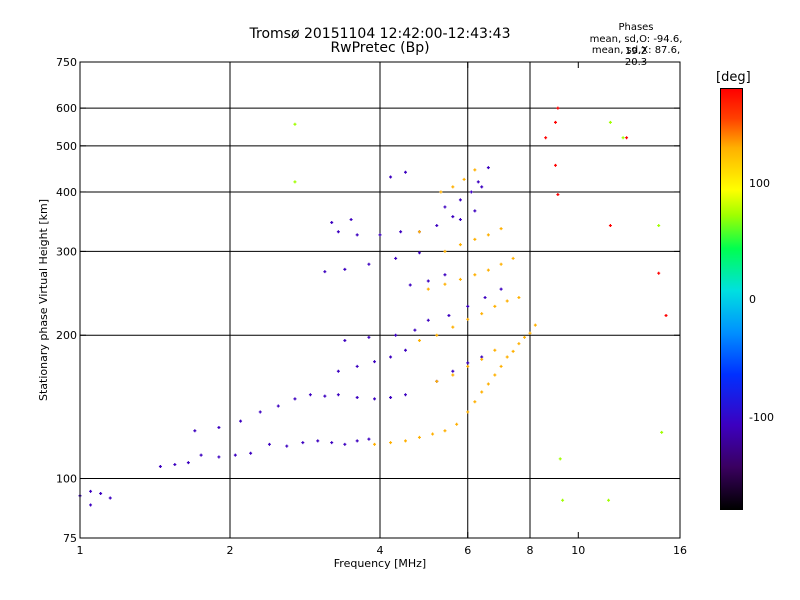 This screenshot has width=800, height=600. Describe the element at coordinates (66, 251) in the screenshot. I see `y-tick-label: 300` at that location.